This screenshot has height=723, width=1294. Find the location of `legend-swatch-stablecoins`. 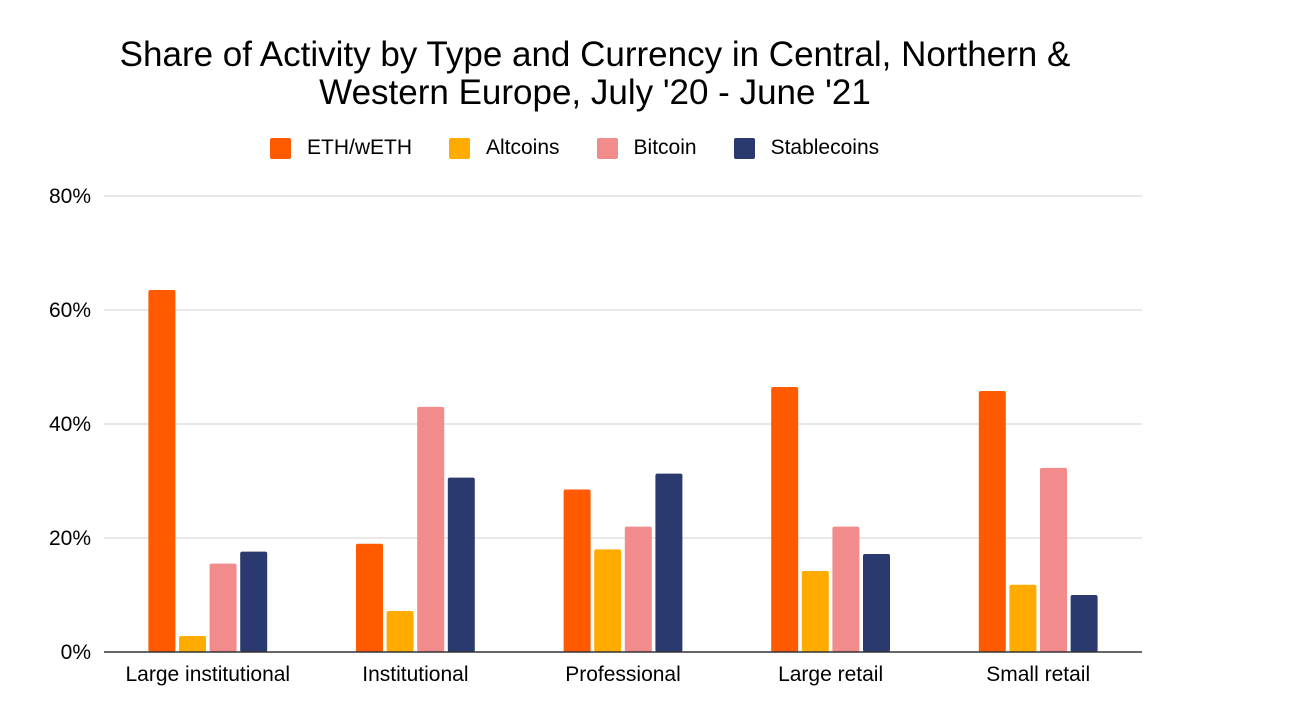

legend-swatch-stablecoins is located at coordinates (744, 148).